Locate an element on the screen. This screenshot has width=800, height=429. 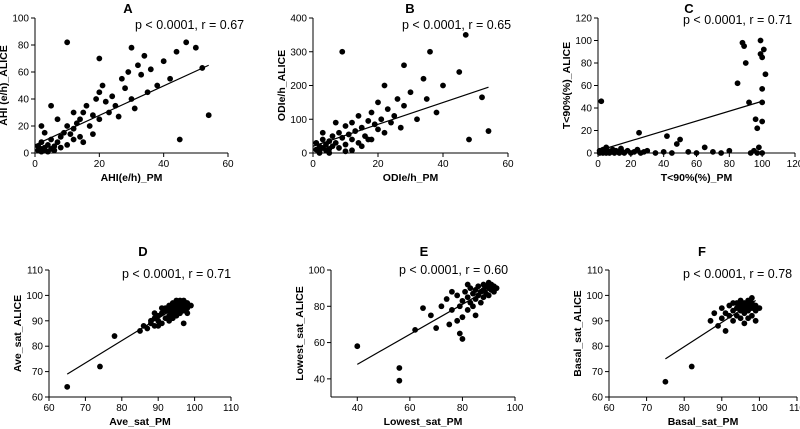
y-tick-label: 110 is located at coordinates (595, 271).